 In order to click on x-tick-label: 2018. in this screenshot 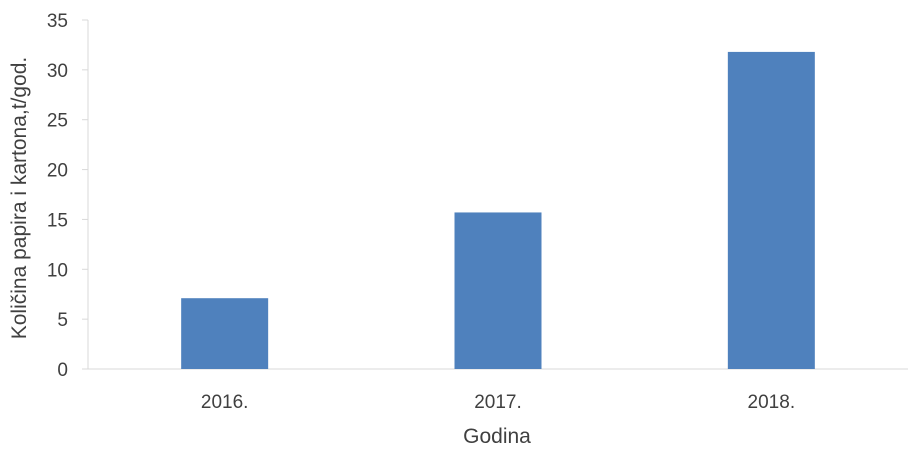, I will do `click(772, 402)`.